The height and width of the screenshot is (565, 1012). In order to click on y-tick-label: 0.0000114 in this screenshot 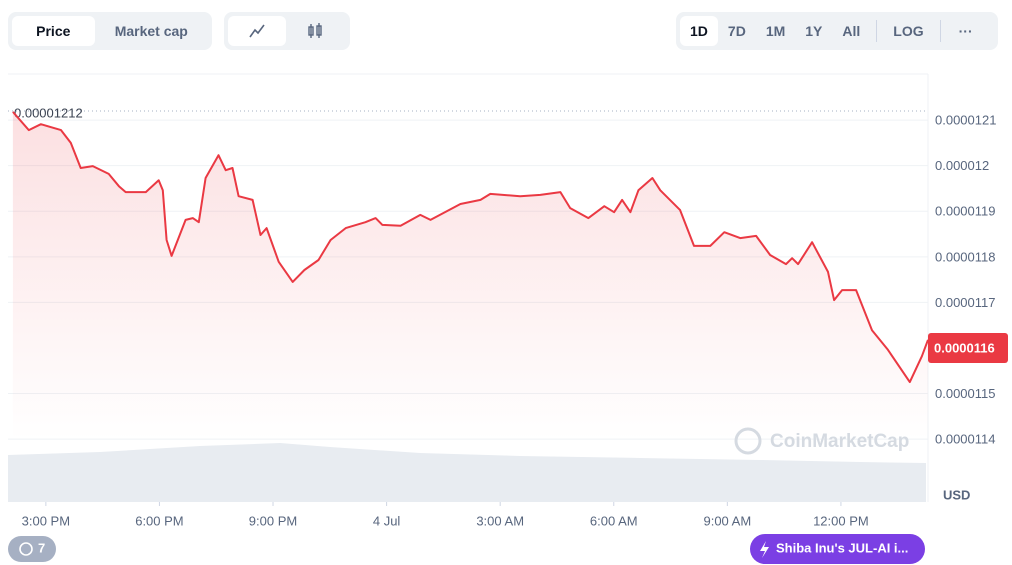, I will do `click(965, 439)`.